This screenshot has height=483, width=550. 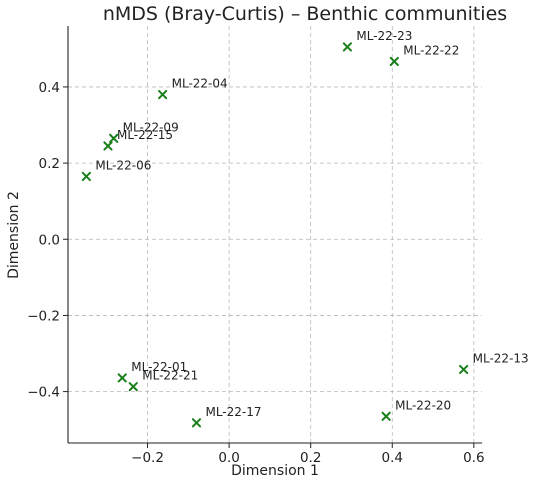 I want to click on x-tick-label: 0.2, so click(x=310, y=458).